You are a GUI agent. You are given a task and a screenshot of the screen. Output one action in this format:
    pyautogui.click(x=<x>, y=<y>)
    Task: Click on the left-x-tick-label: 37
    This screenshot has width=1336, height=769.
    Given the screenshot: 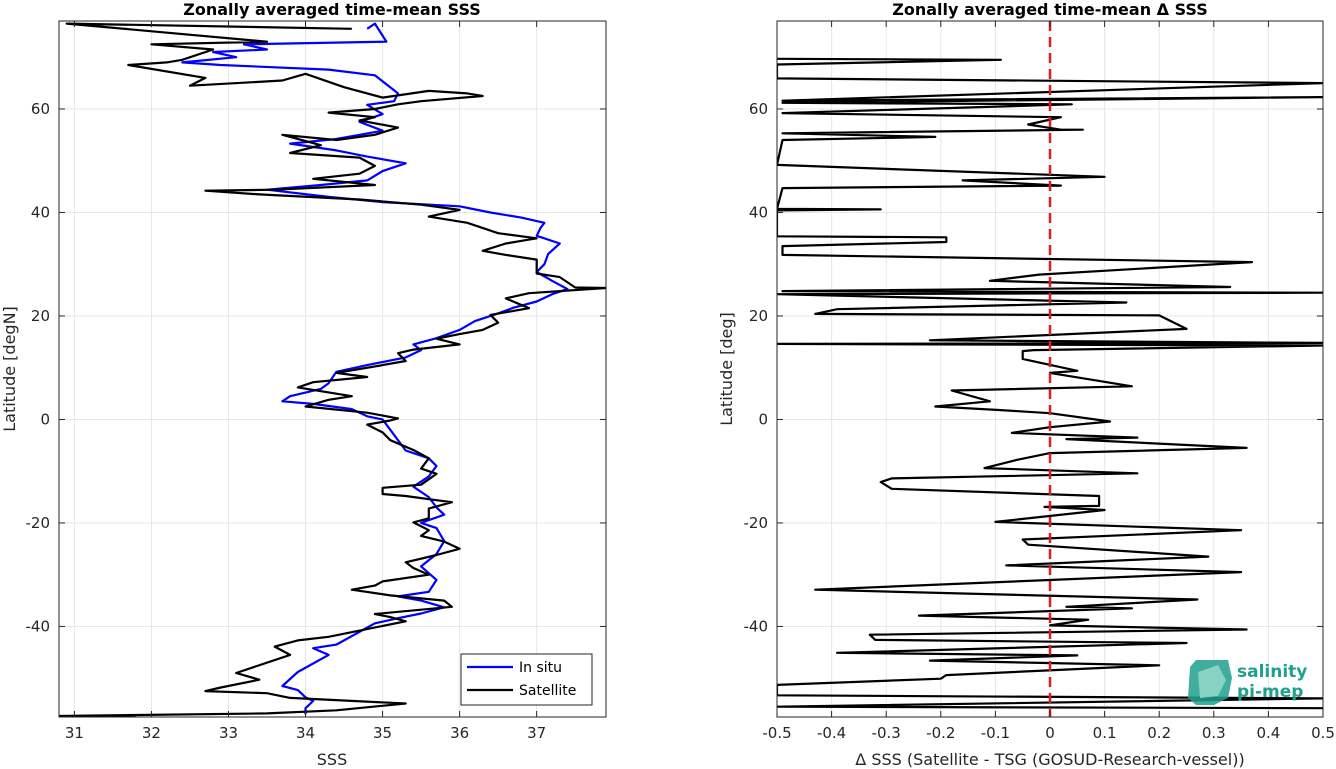 What is the action you would take?
    pyautogui.click(x=536, y=733)
    